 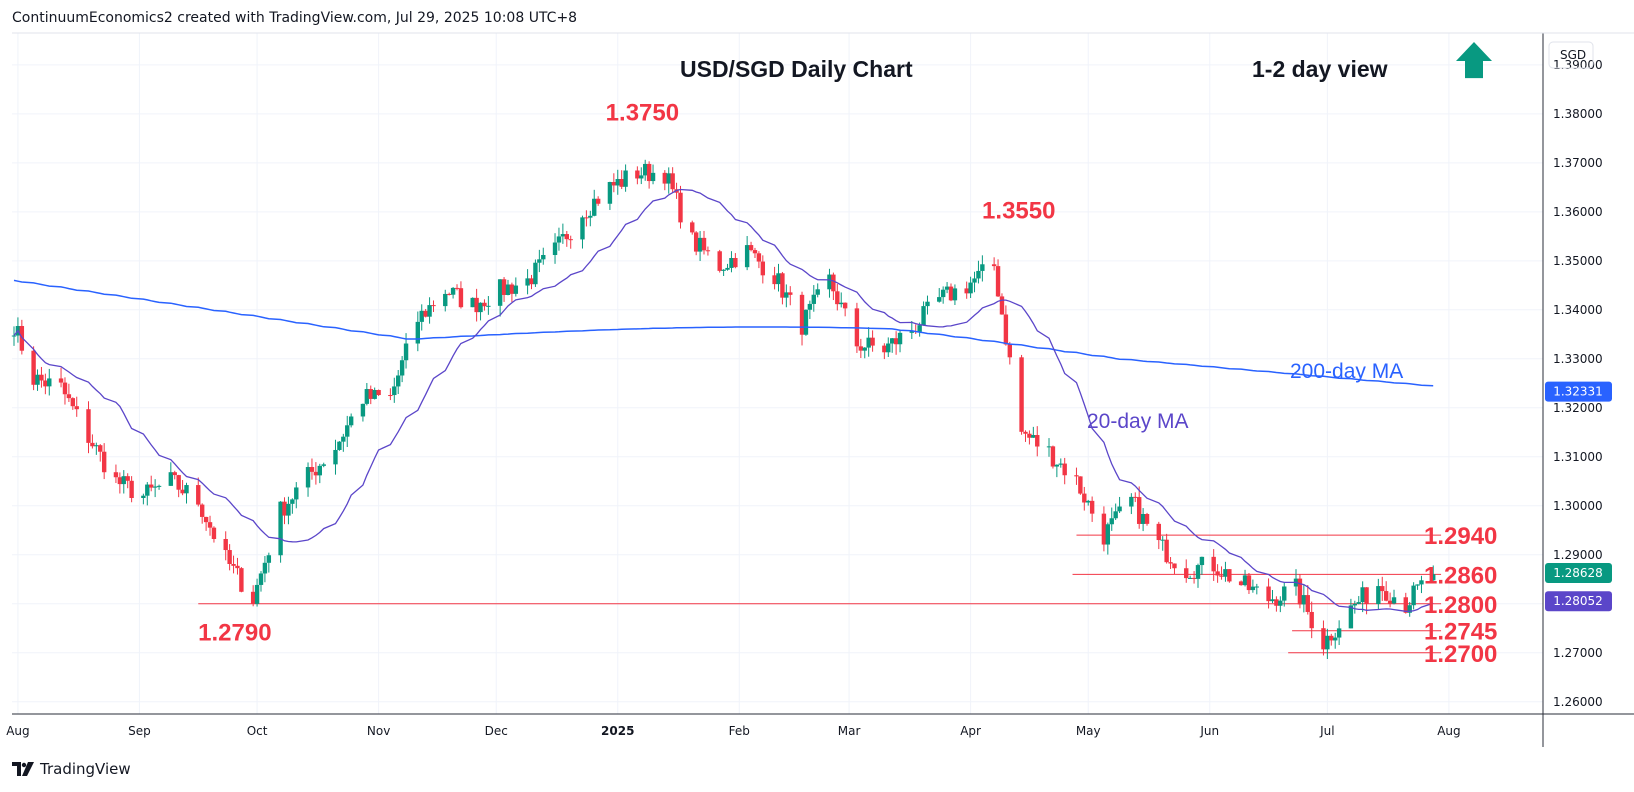 What do you see at coordinates (1578, 555) in the screenshot?
I see `price-tick: 1.29000` at bounding box center [1578, 555].